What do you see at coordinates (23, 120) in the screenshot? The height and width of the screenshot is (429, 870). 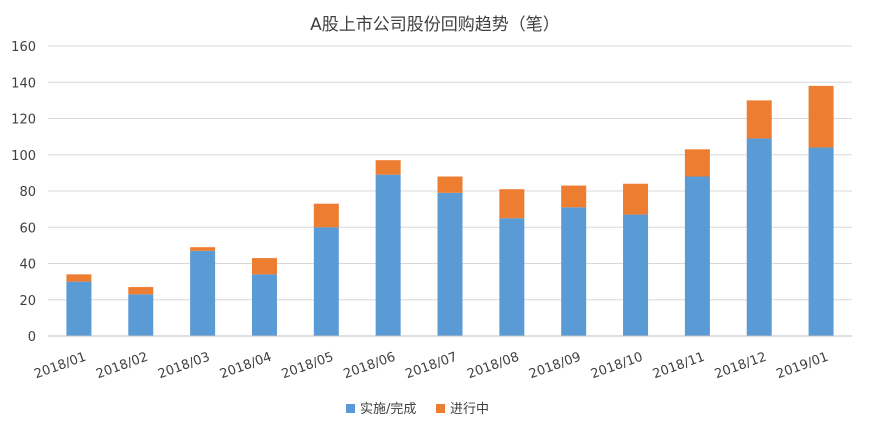 I see `y-tick-label-6: 120` at bounding box center [23, 120].